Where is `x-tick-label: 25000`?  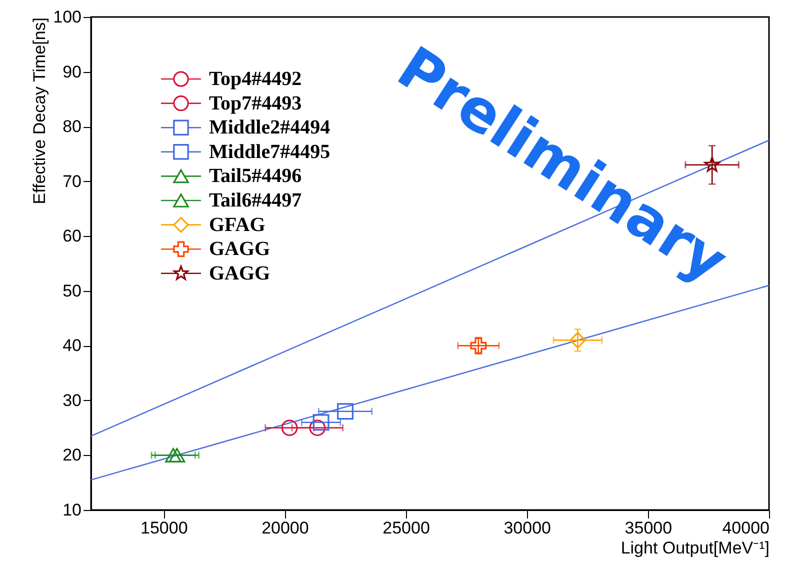 x-tick-label: 25000 is located at coordinates (406, 528).